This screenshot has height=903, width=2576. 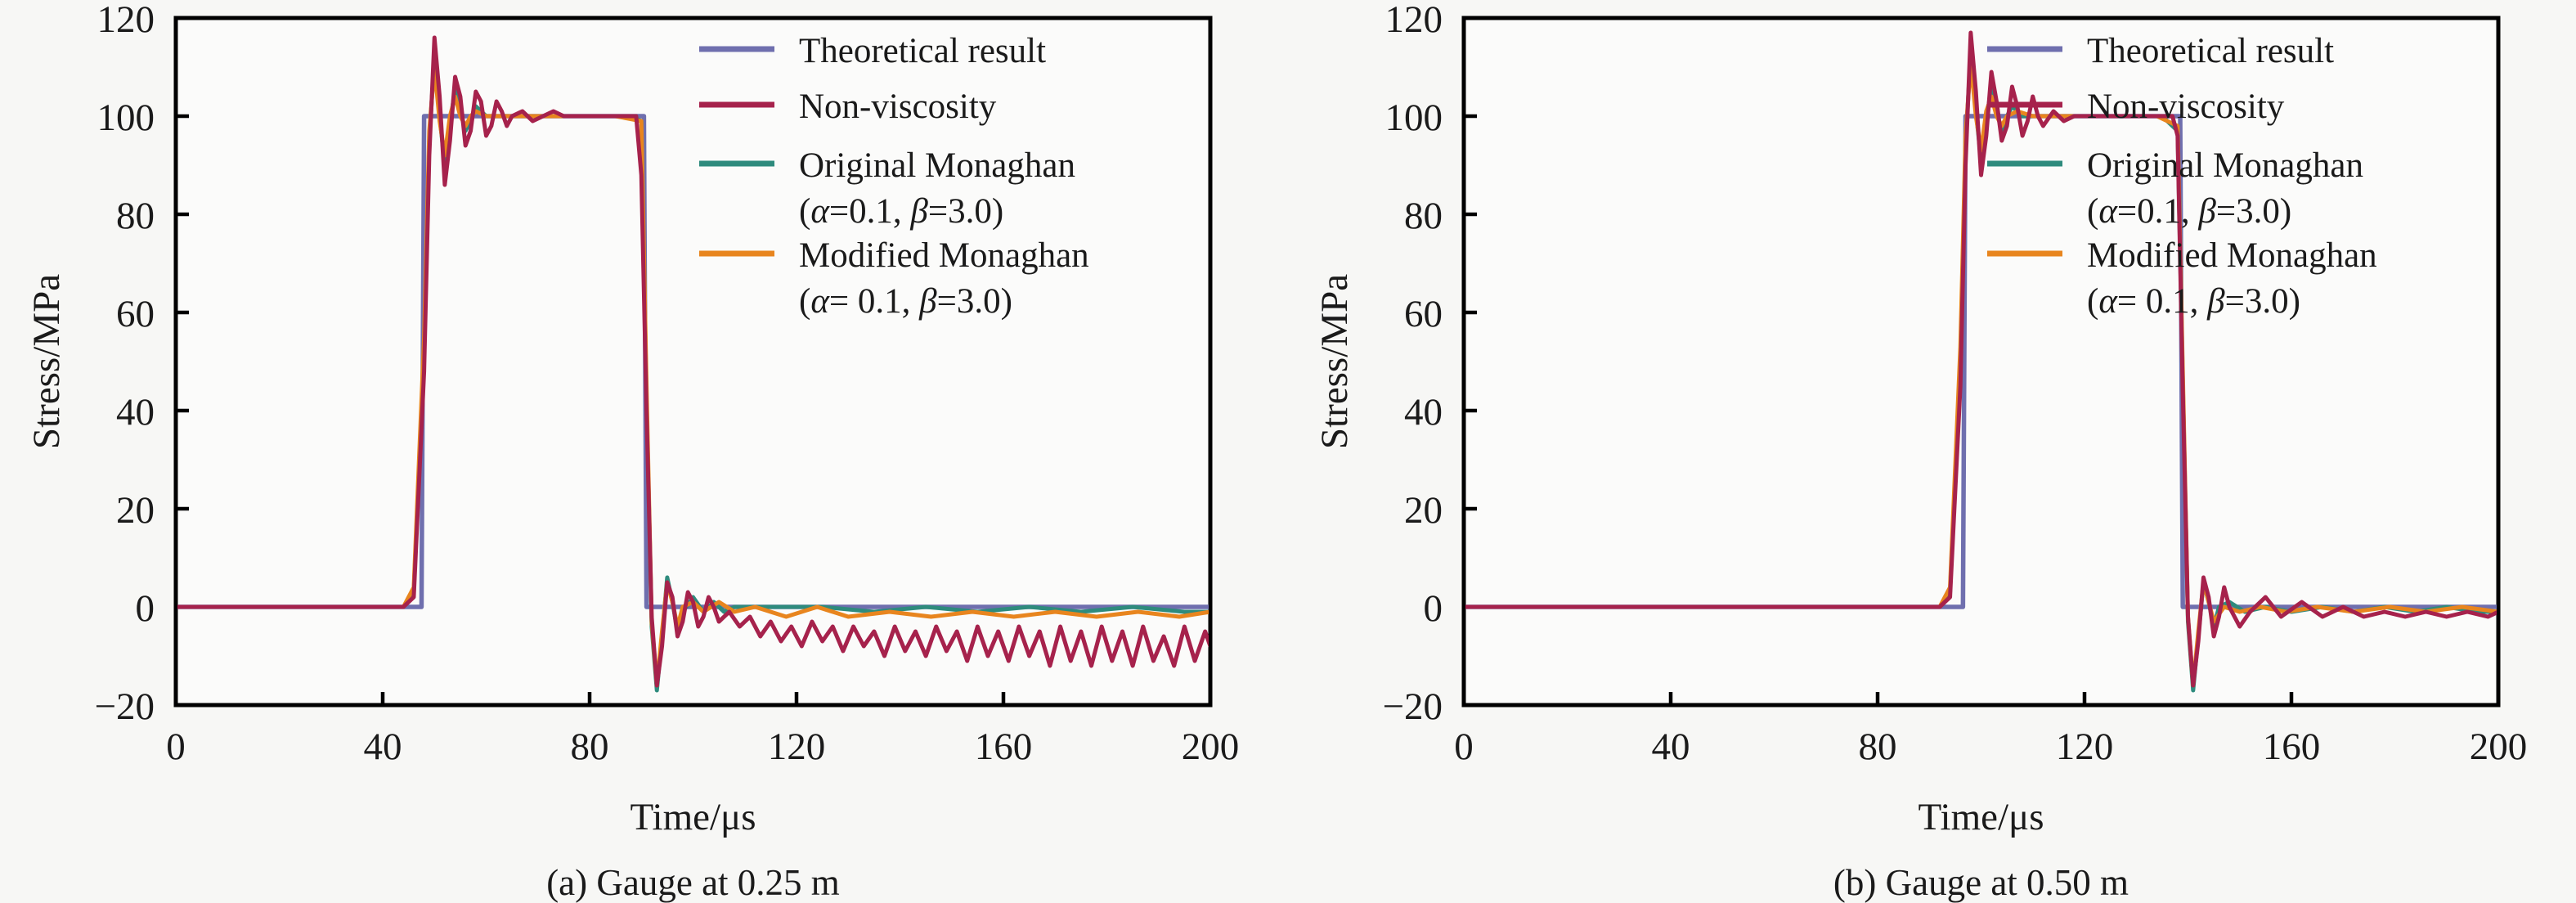 I want to click on panel-caption: (a) Gauge at 0.25 m, so click(x=693, y=882).